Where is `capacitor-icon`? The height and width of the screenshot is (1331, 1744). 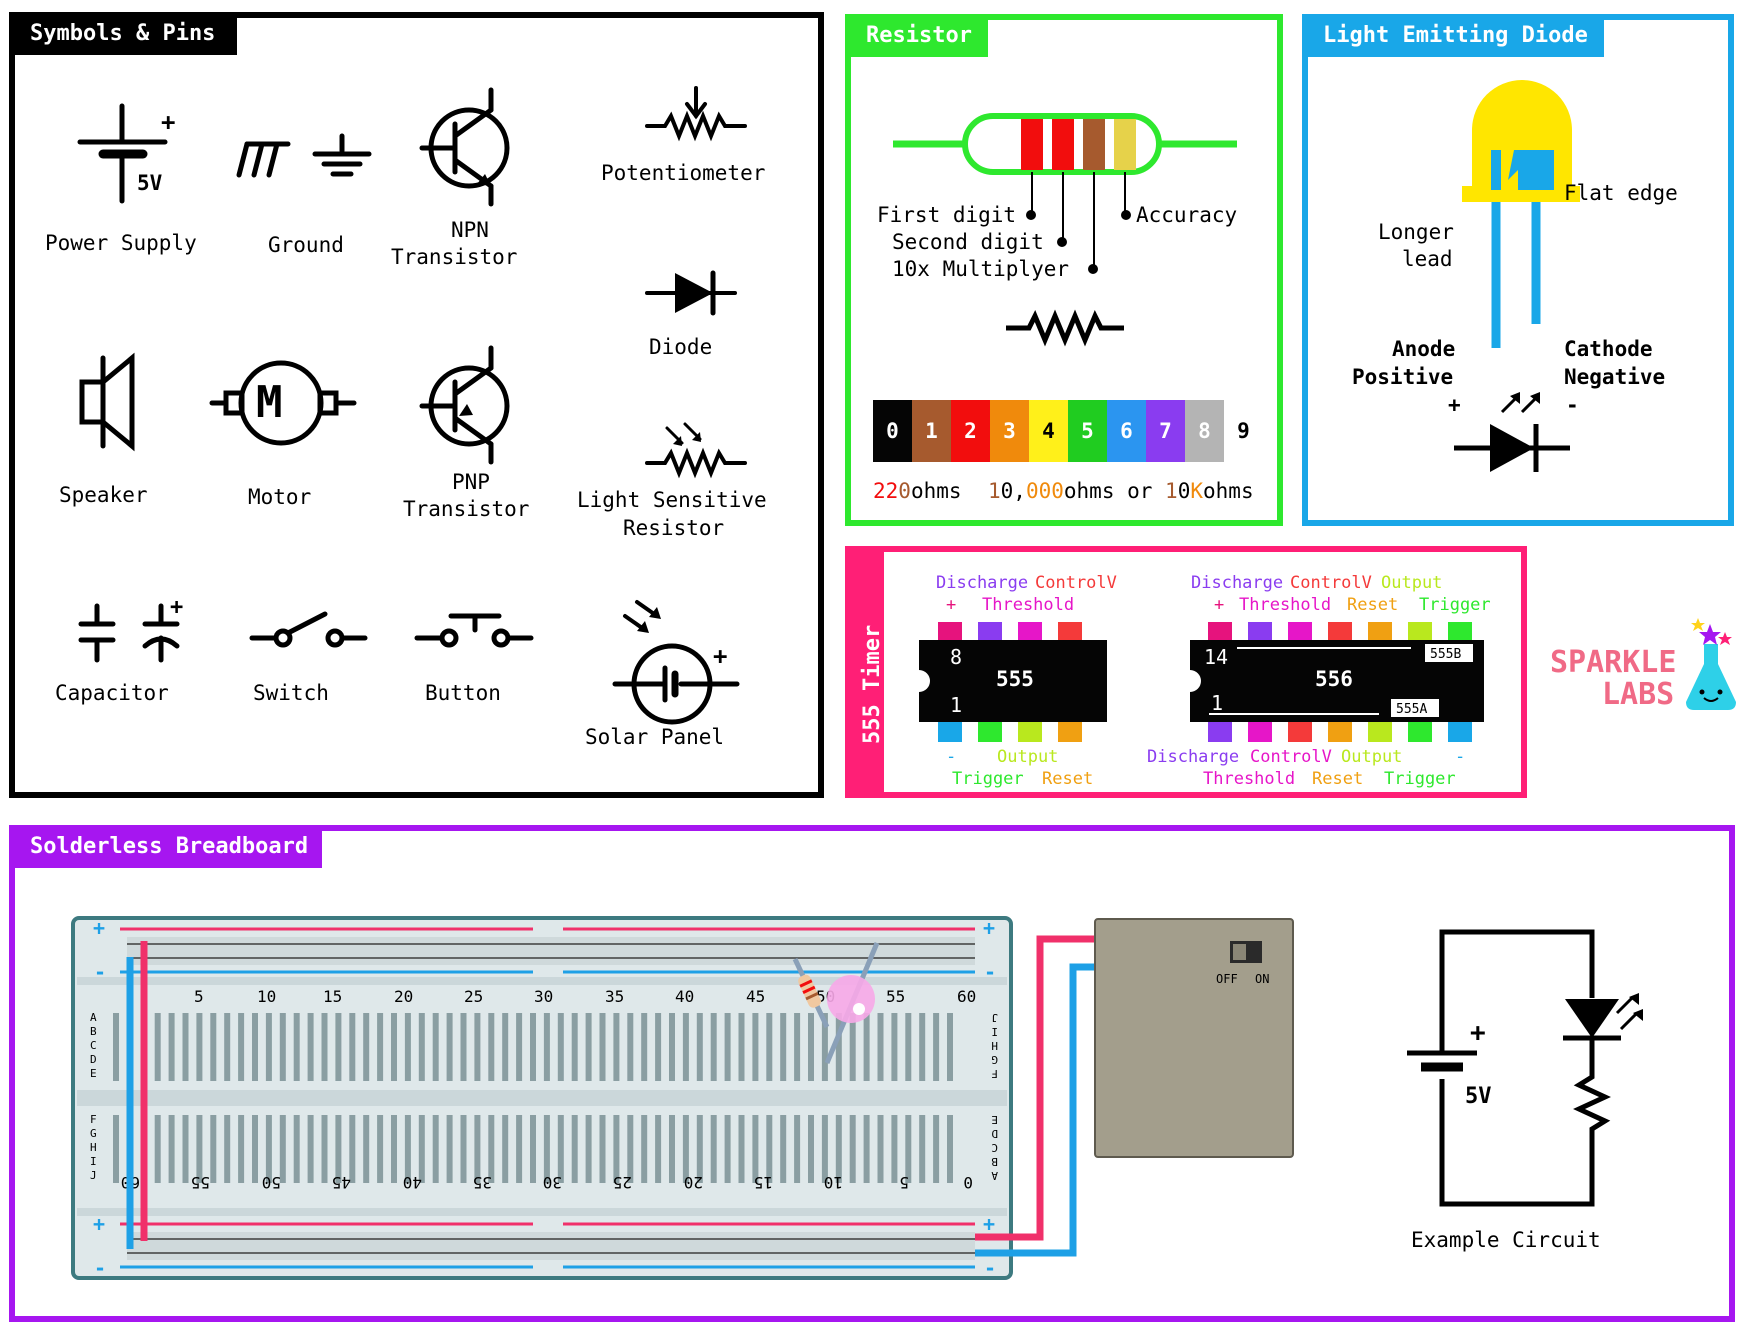 capacitor-icon is located at coordinates (129, 633).